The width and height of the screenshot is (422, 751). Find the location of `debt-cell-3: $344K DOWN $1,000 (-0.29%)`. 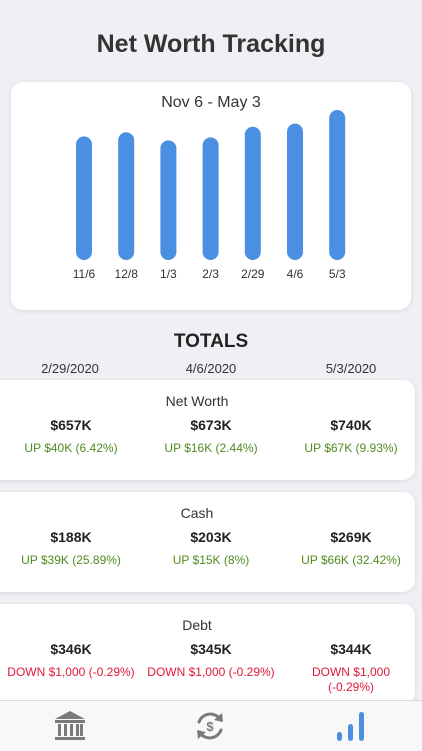

debt-cell-3: $344K DOWN $1,000 (-0.29%) is located at coordinates (351, 668).